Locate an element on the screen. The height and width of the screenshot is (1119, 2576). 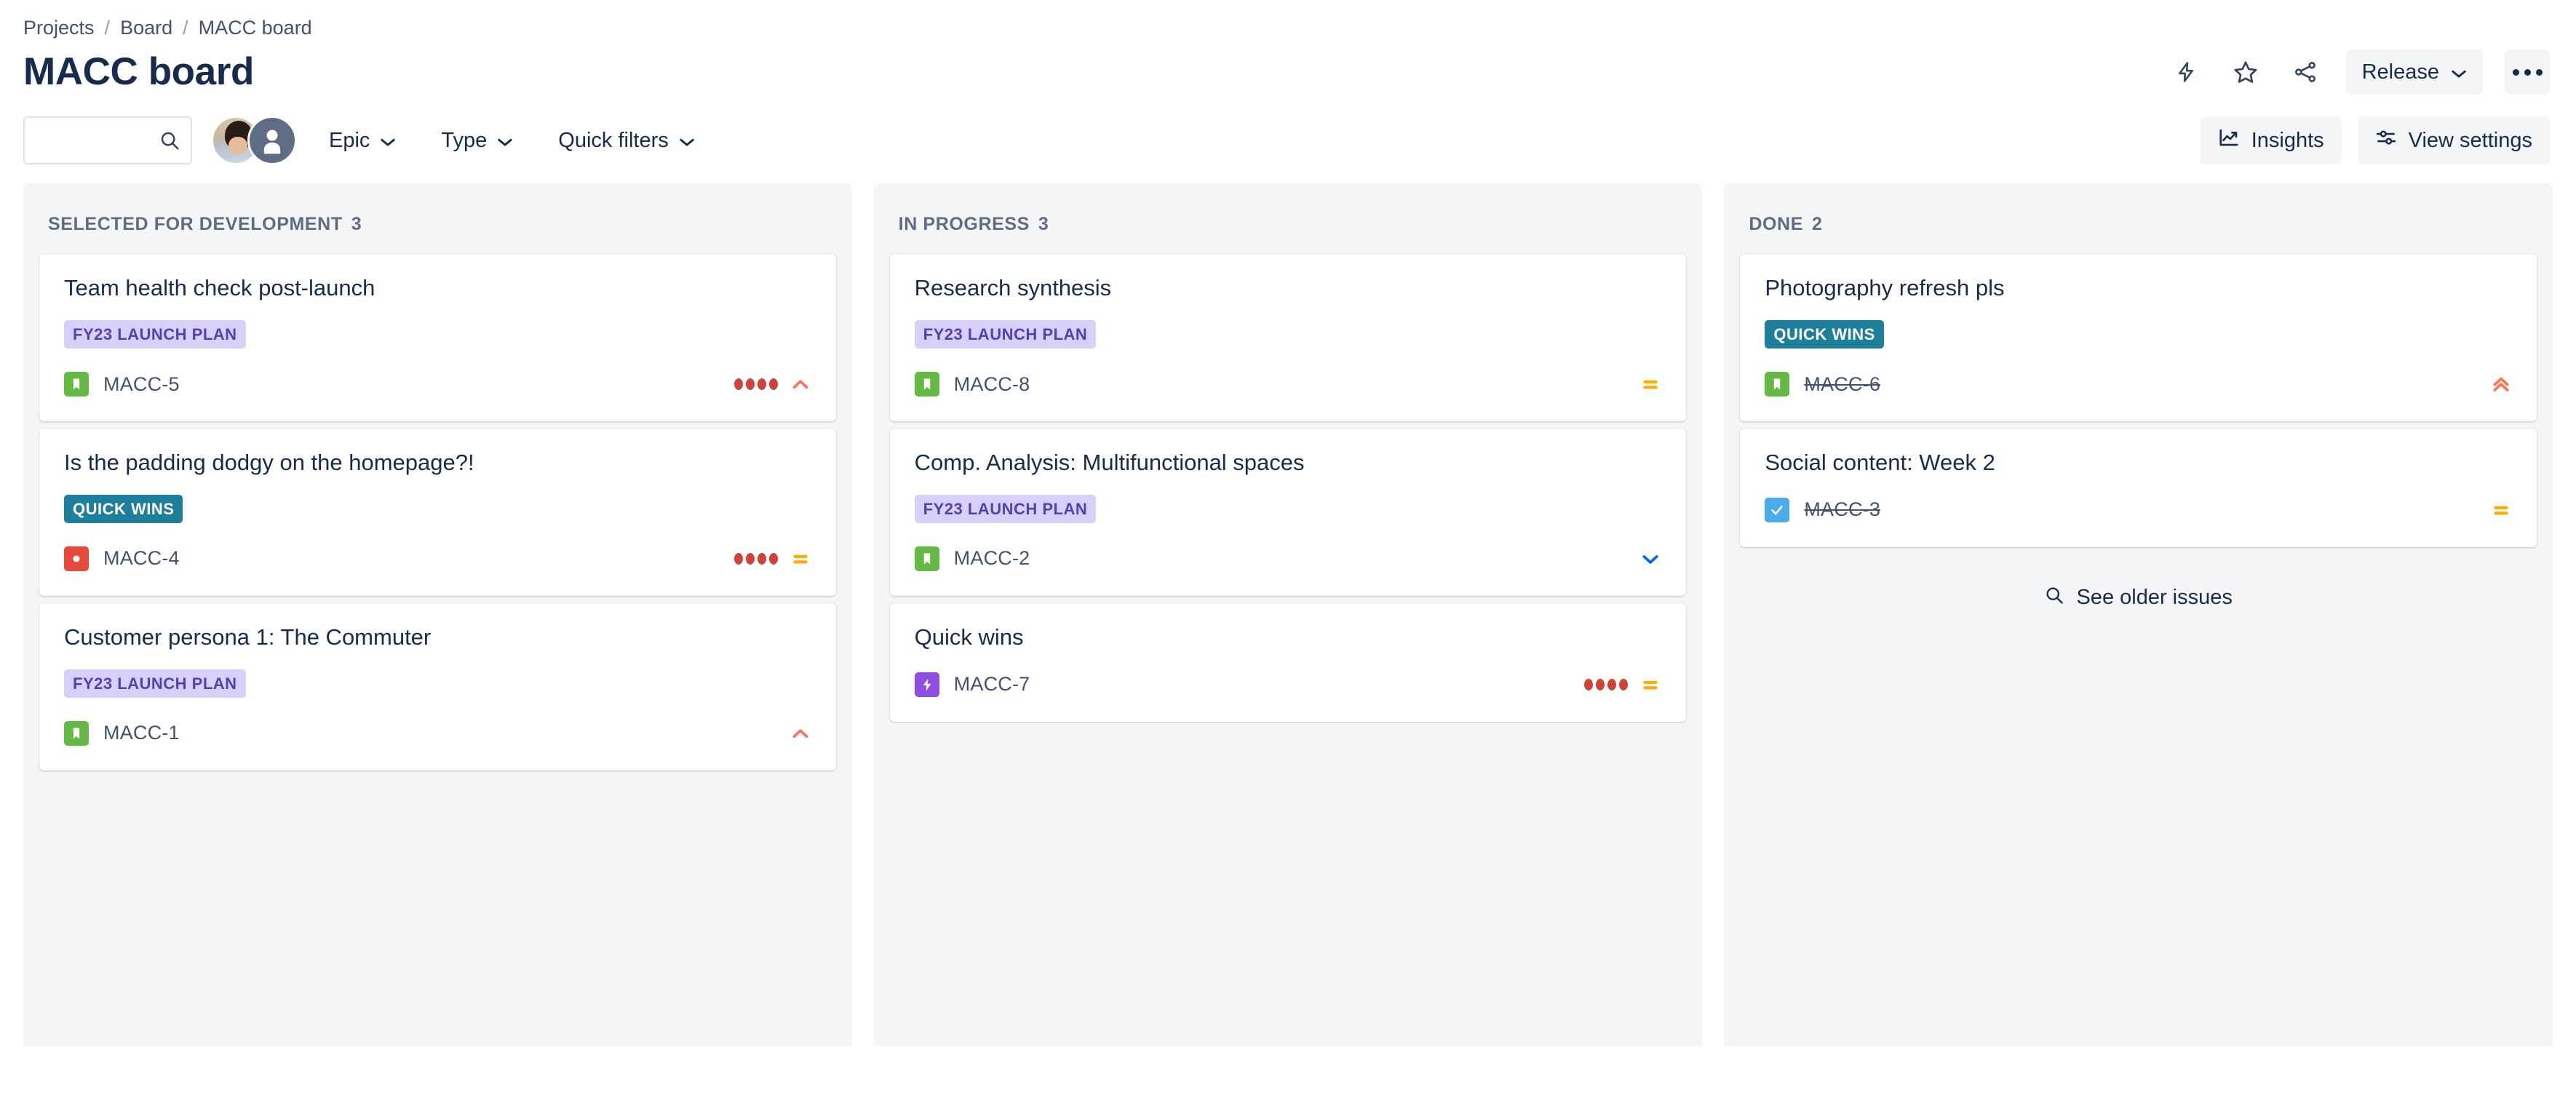
view-settings-button: View settings is located at coordinates (2453, 140).